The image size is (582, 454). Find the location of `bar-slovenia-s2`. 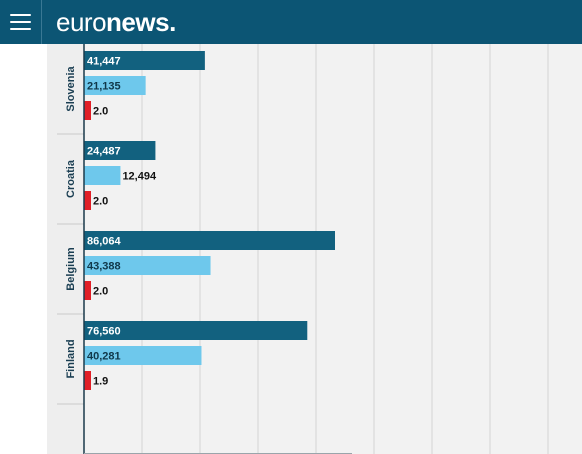

bar-slovenia-s2 is located at coordinates (115, 85).